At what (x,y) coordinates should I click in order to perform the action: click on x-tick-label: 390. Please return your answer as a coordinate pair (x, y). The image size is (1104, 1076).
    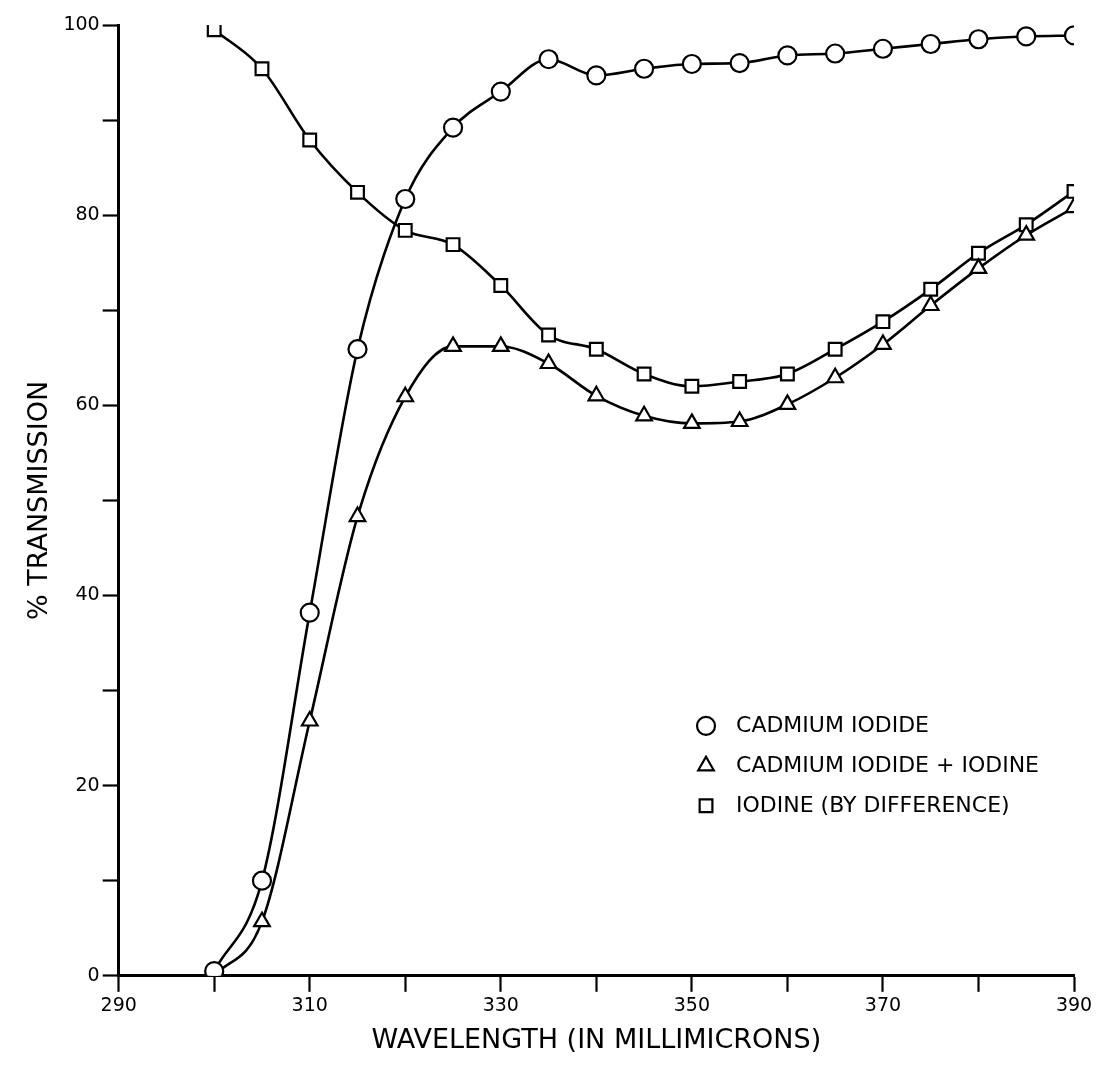
    Looking at the image, I should click on (1074, 1004).